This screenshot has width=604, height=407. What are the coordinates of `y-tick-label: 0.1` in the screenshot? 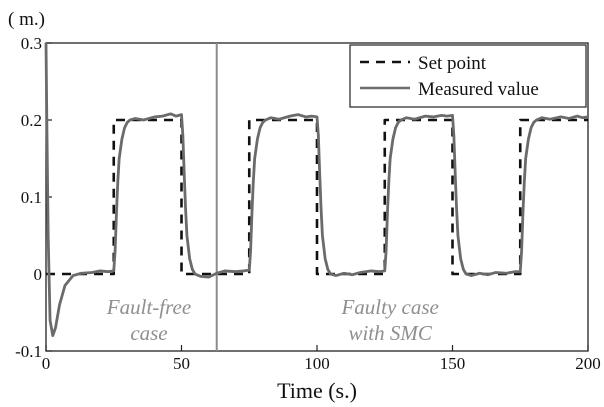 It's located at (31, 197).